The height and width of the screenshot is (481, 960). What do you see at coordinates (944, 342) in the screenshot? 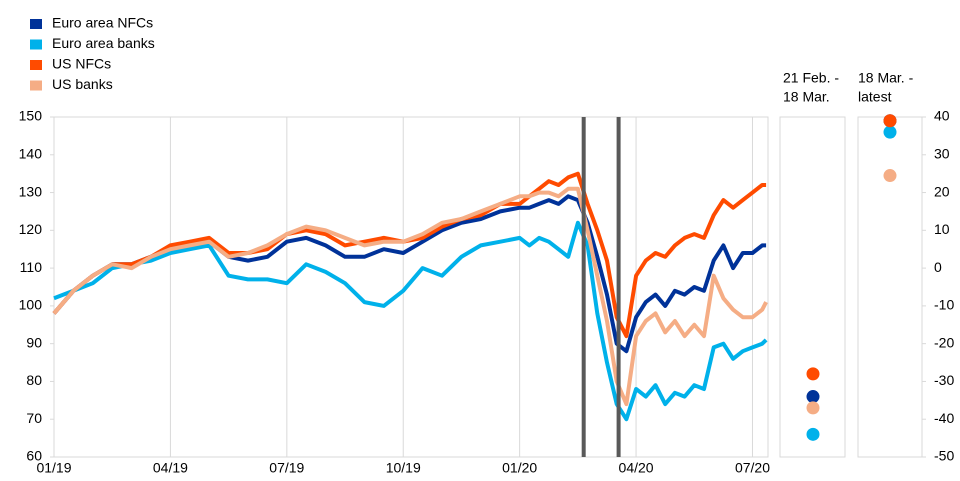
I see `y2-tick-label: -20` at bounding box center [944, 342].